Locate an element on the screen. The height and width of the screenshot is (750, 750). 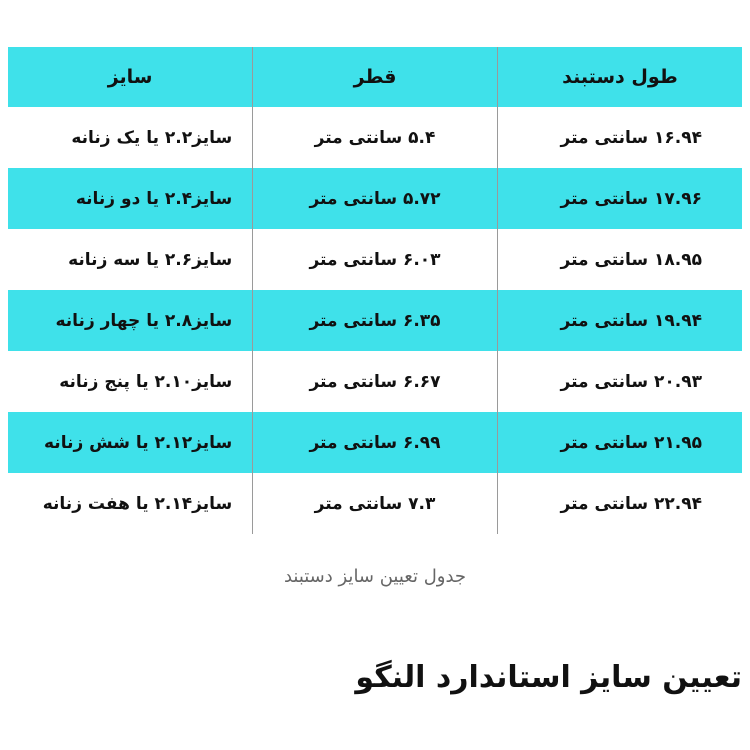
header-row: طول دستبند قطر سایز is located at coordinates (375, 77).